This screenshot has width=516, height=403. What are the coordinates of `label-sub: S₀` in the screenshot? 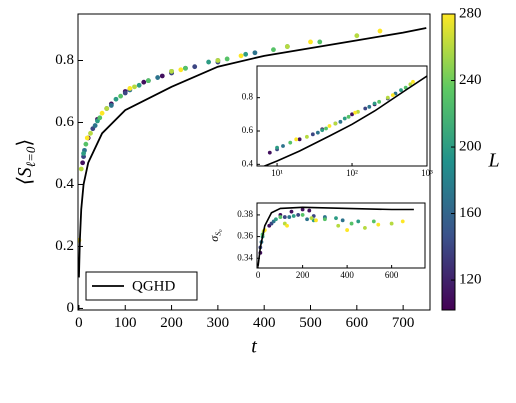 It's located at (217, 232).